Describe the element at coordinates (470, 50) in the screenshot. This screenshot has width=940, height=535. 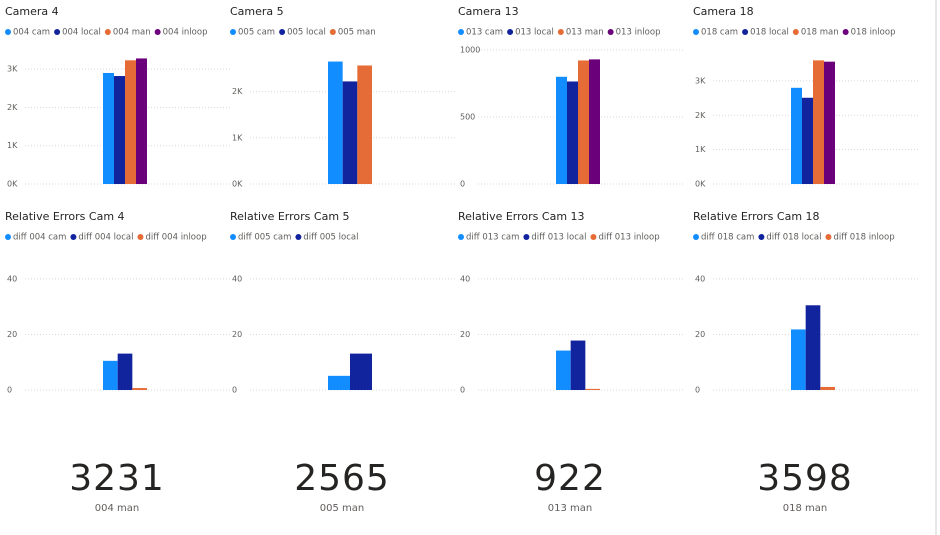
I see `y-tick-label: 1000` at that location.